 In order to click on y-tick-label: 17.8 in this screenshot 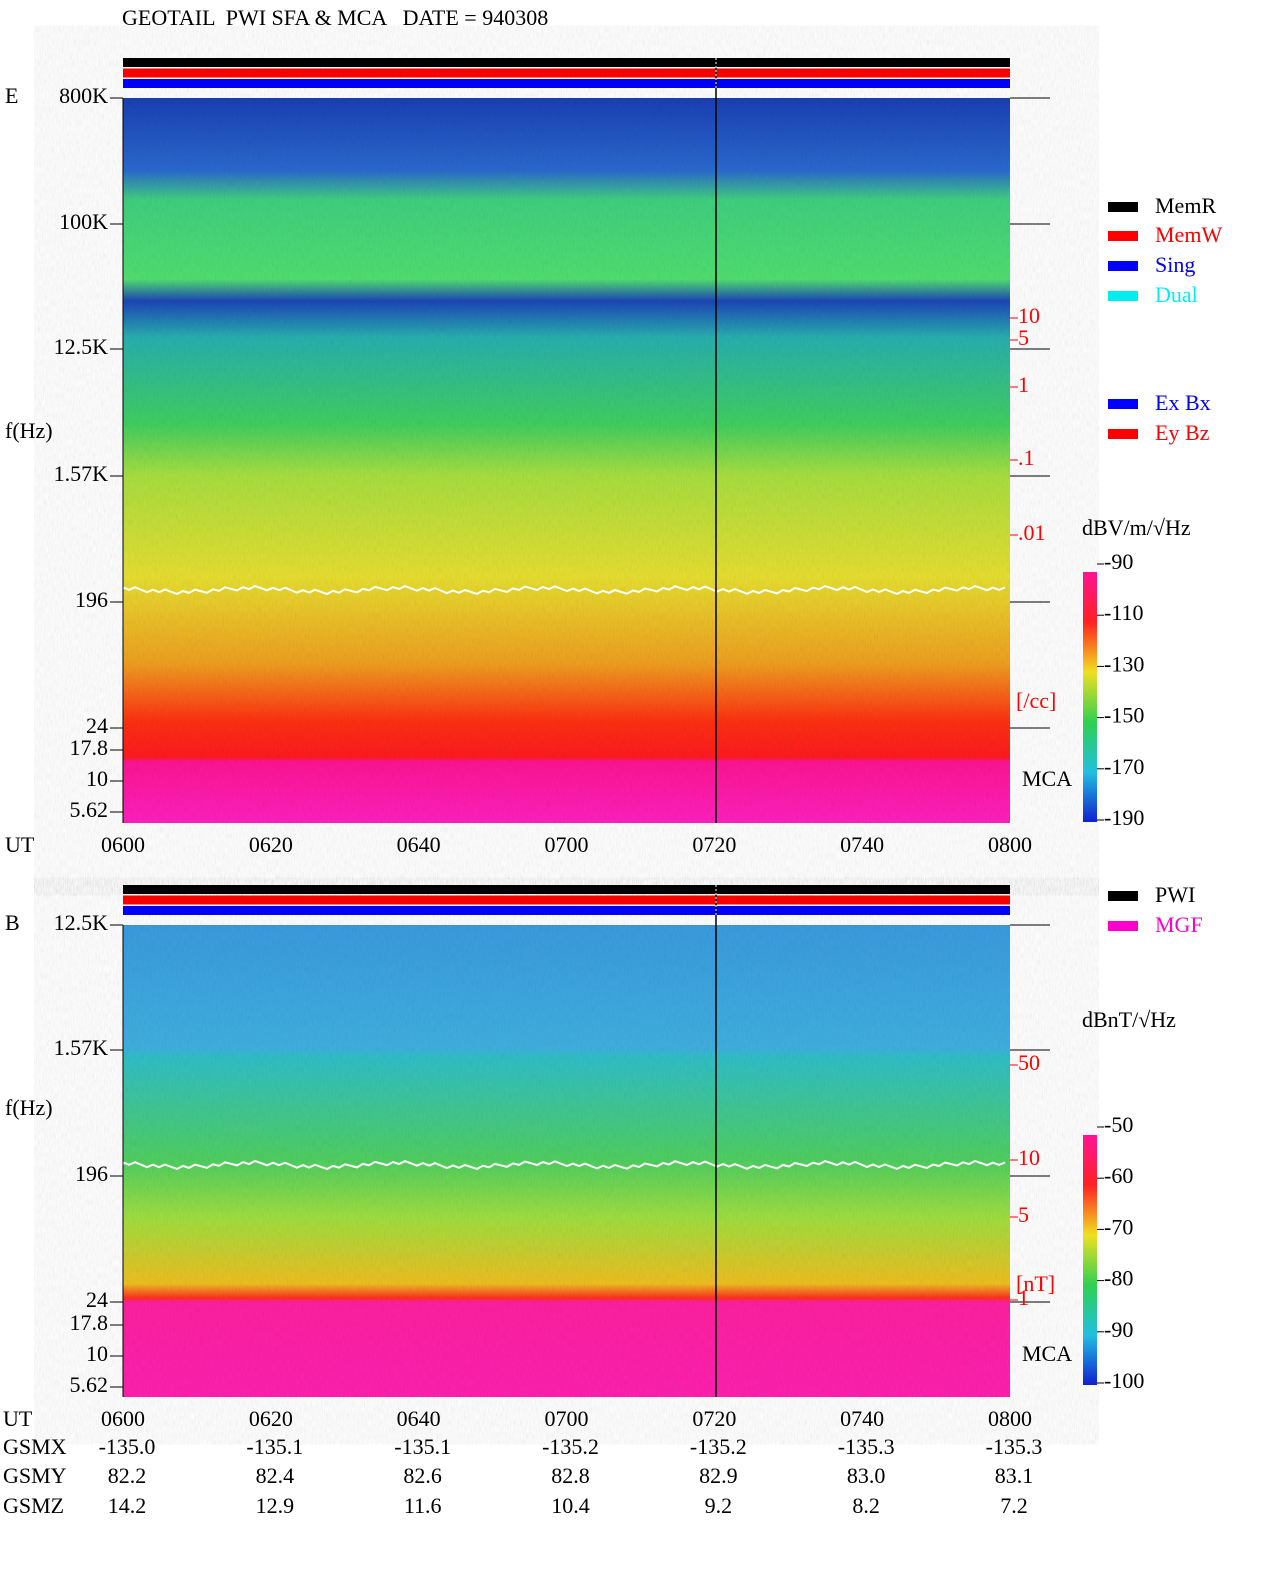, I will do `click(89, 747)`.